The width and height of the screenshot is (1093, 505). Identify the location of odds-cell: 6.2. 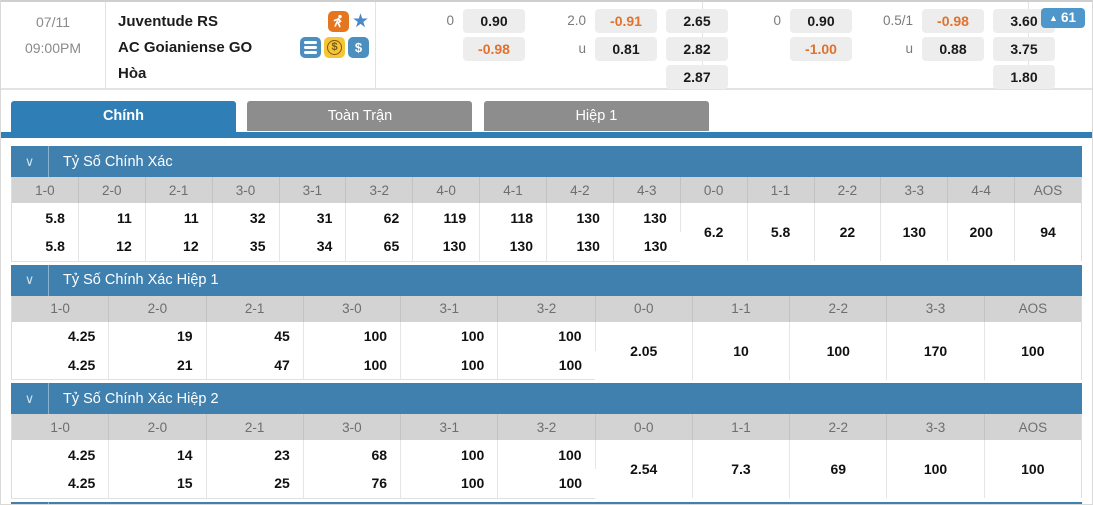
(714, 232).